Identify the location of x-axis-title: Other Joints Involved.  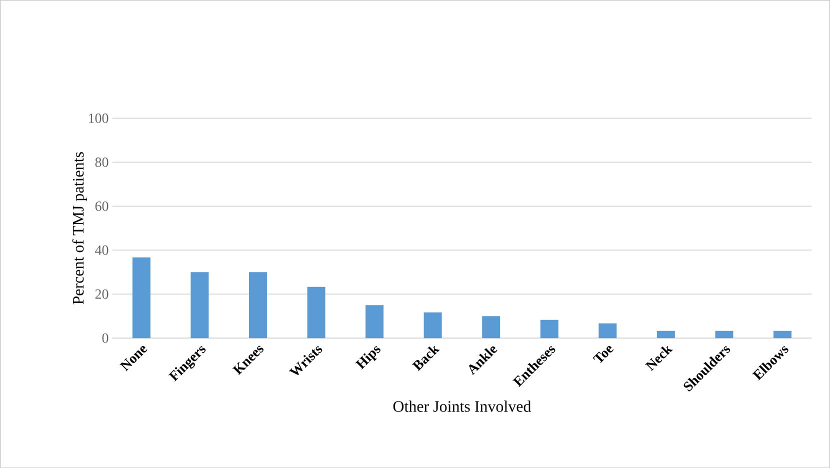
(462, 406).